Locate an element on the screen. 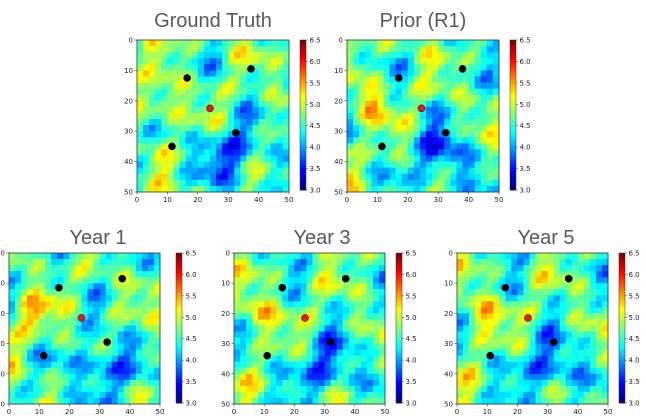 This screenshot has width=646, height=419. colorbar-tick-label: 3.0 is located at coordinates (525, 191).